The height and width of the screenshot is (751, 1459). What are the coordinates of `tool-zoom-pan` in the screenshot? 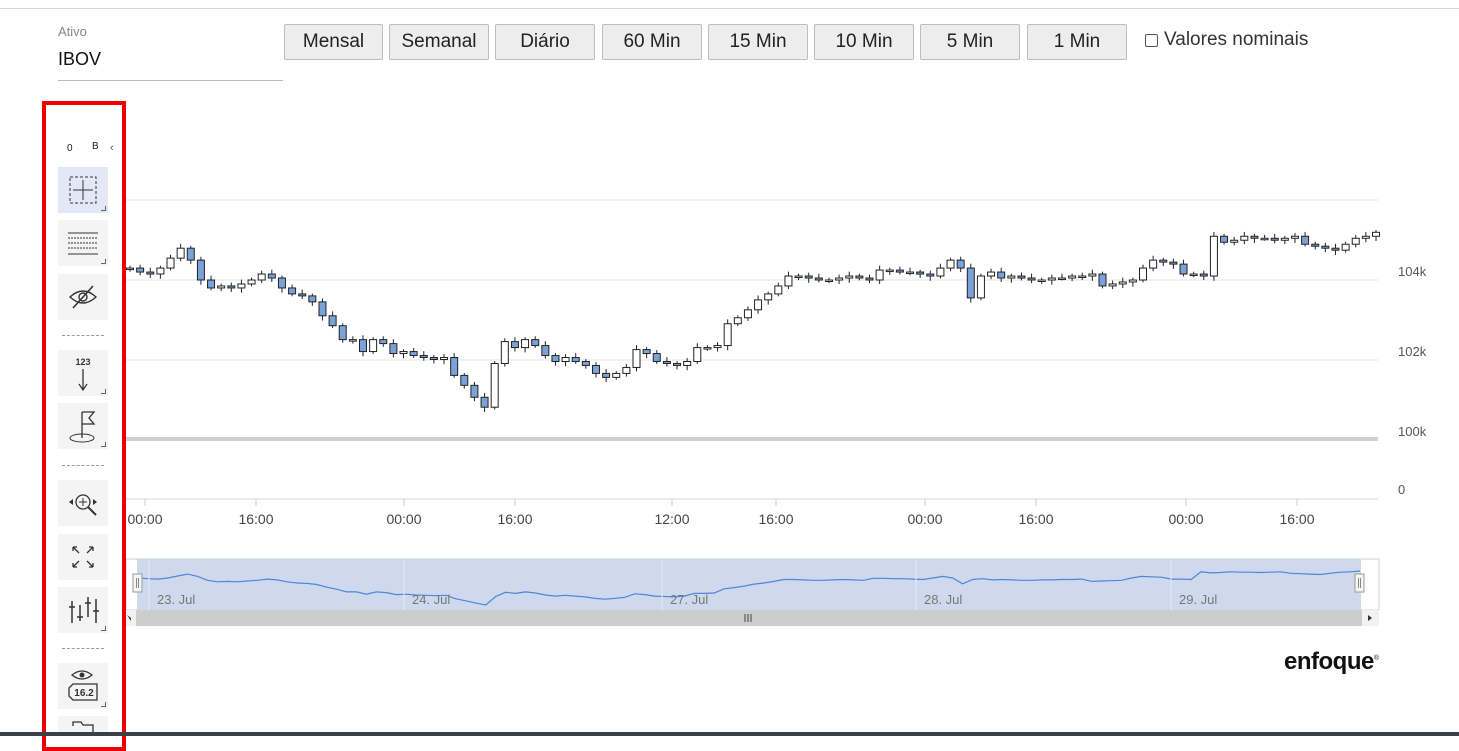 It's located at (83, 503).